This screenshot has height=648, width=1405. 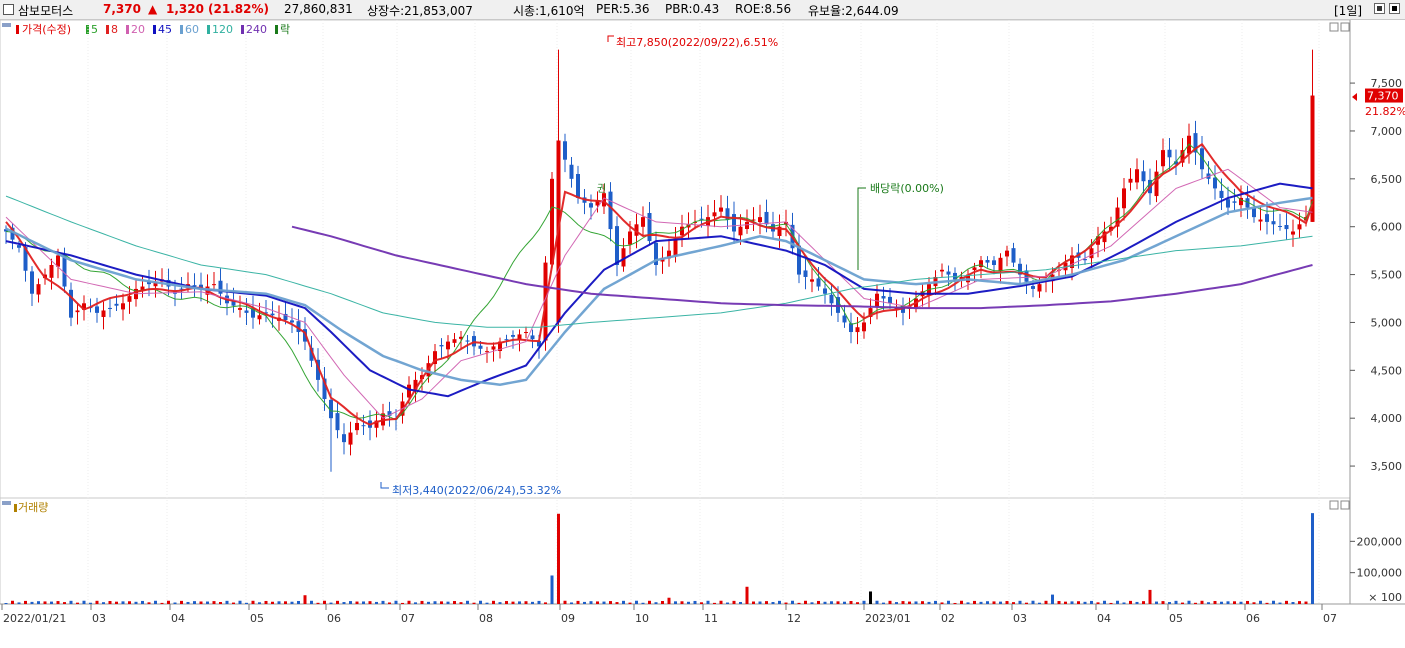 I want to click on date-tick-label-11: 2023/01, so click(x=888, y=618).